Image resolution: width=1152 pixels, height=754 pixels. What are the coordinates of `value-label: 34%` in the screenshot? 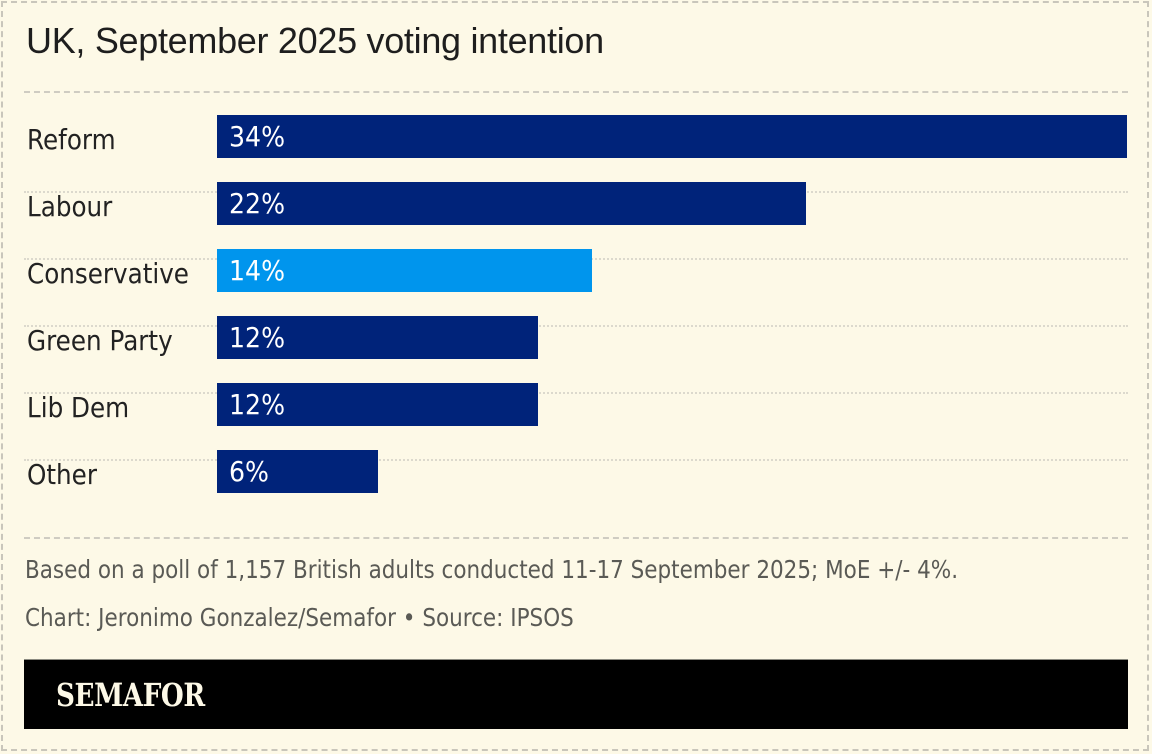 It's located at (257, 136).